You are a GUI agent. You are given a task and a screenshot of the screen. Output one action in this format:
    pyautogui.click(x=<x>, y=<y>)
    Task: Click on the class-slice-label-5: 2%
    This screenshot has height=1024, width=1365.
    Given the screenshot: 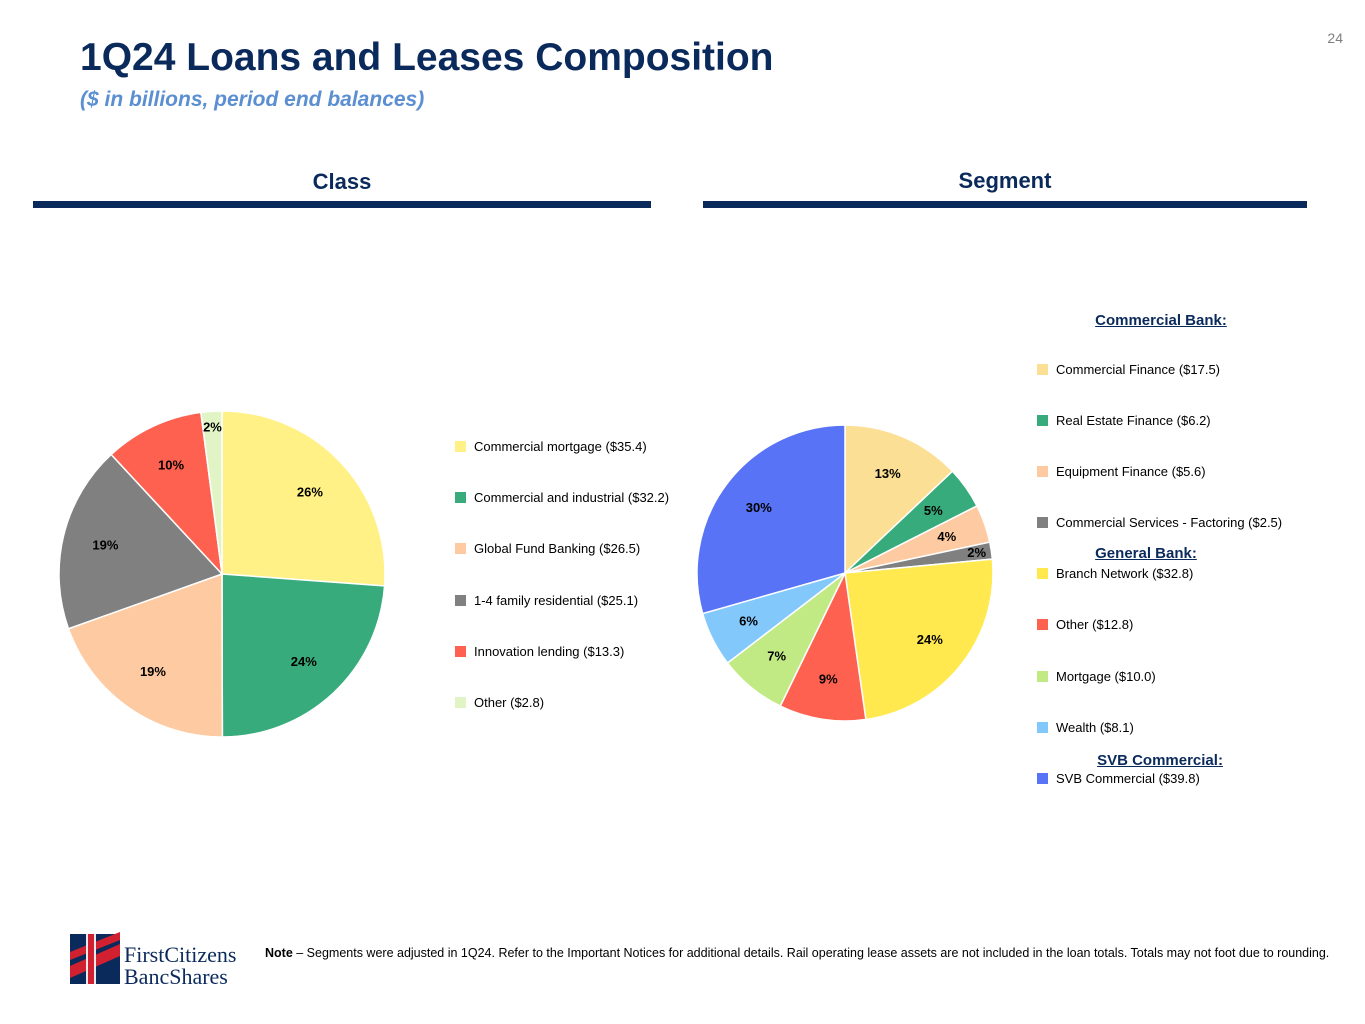 What is the action you would take?
    pyautogui.click(x=212, y=427)
    